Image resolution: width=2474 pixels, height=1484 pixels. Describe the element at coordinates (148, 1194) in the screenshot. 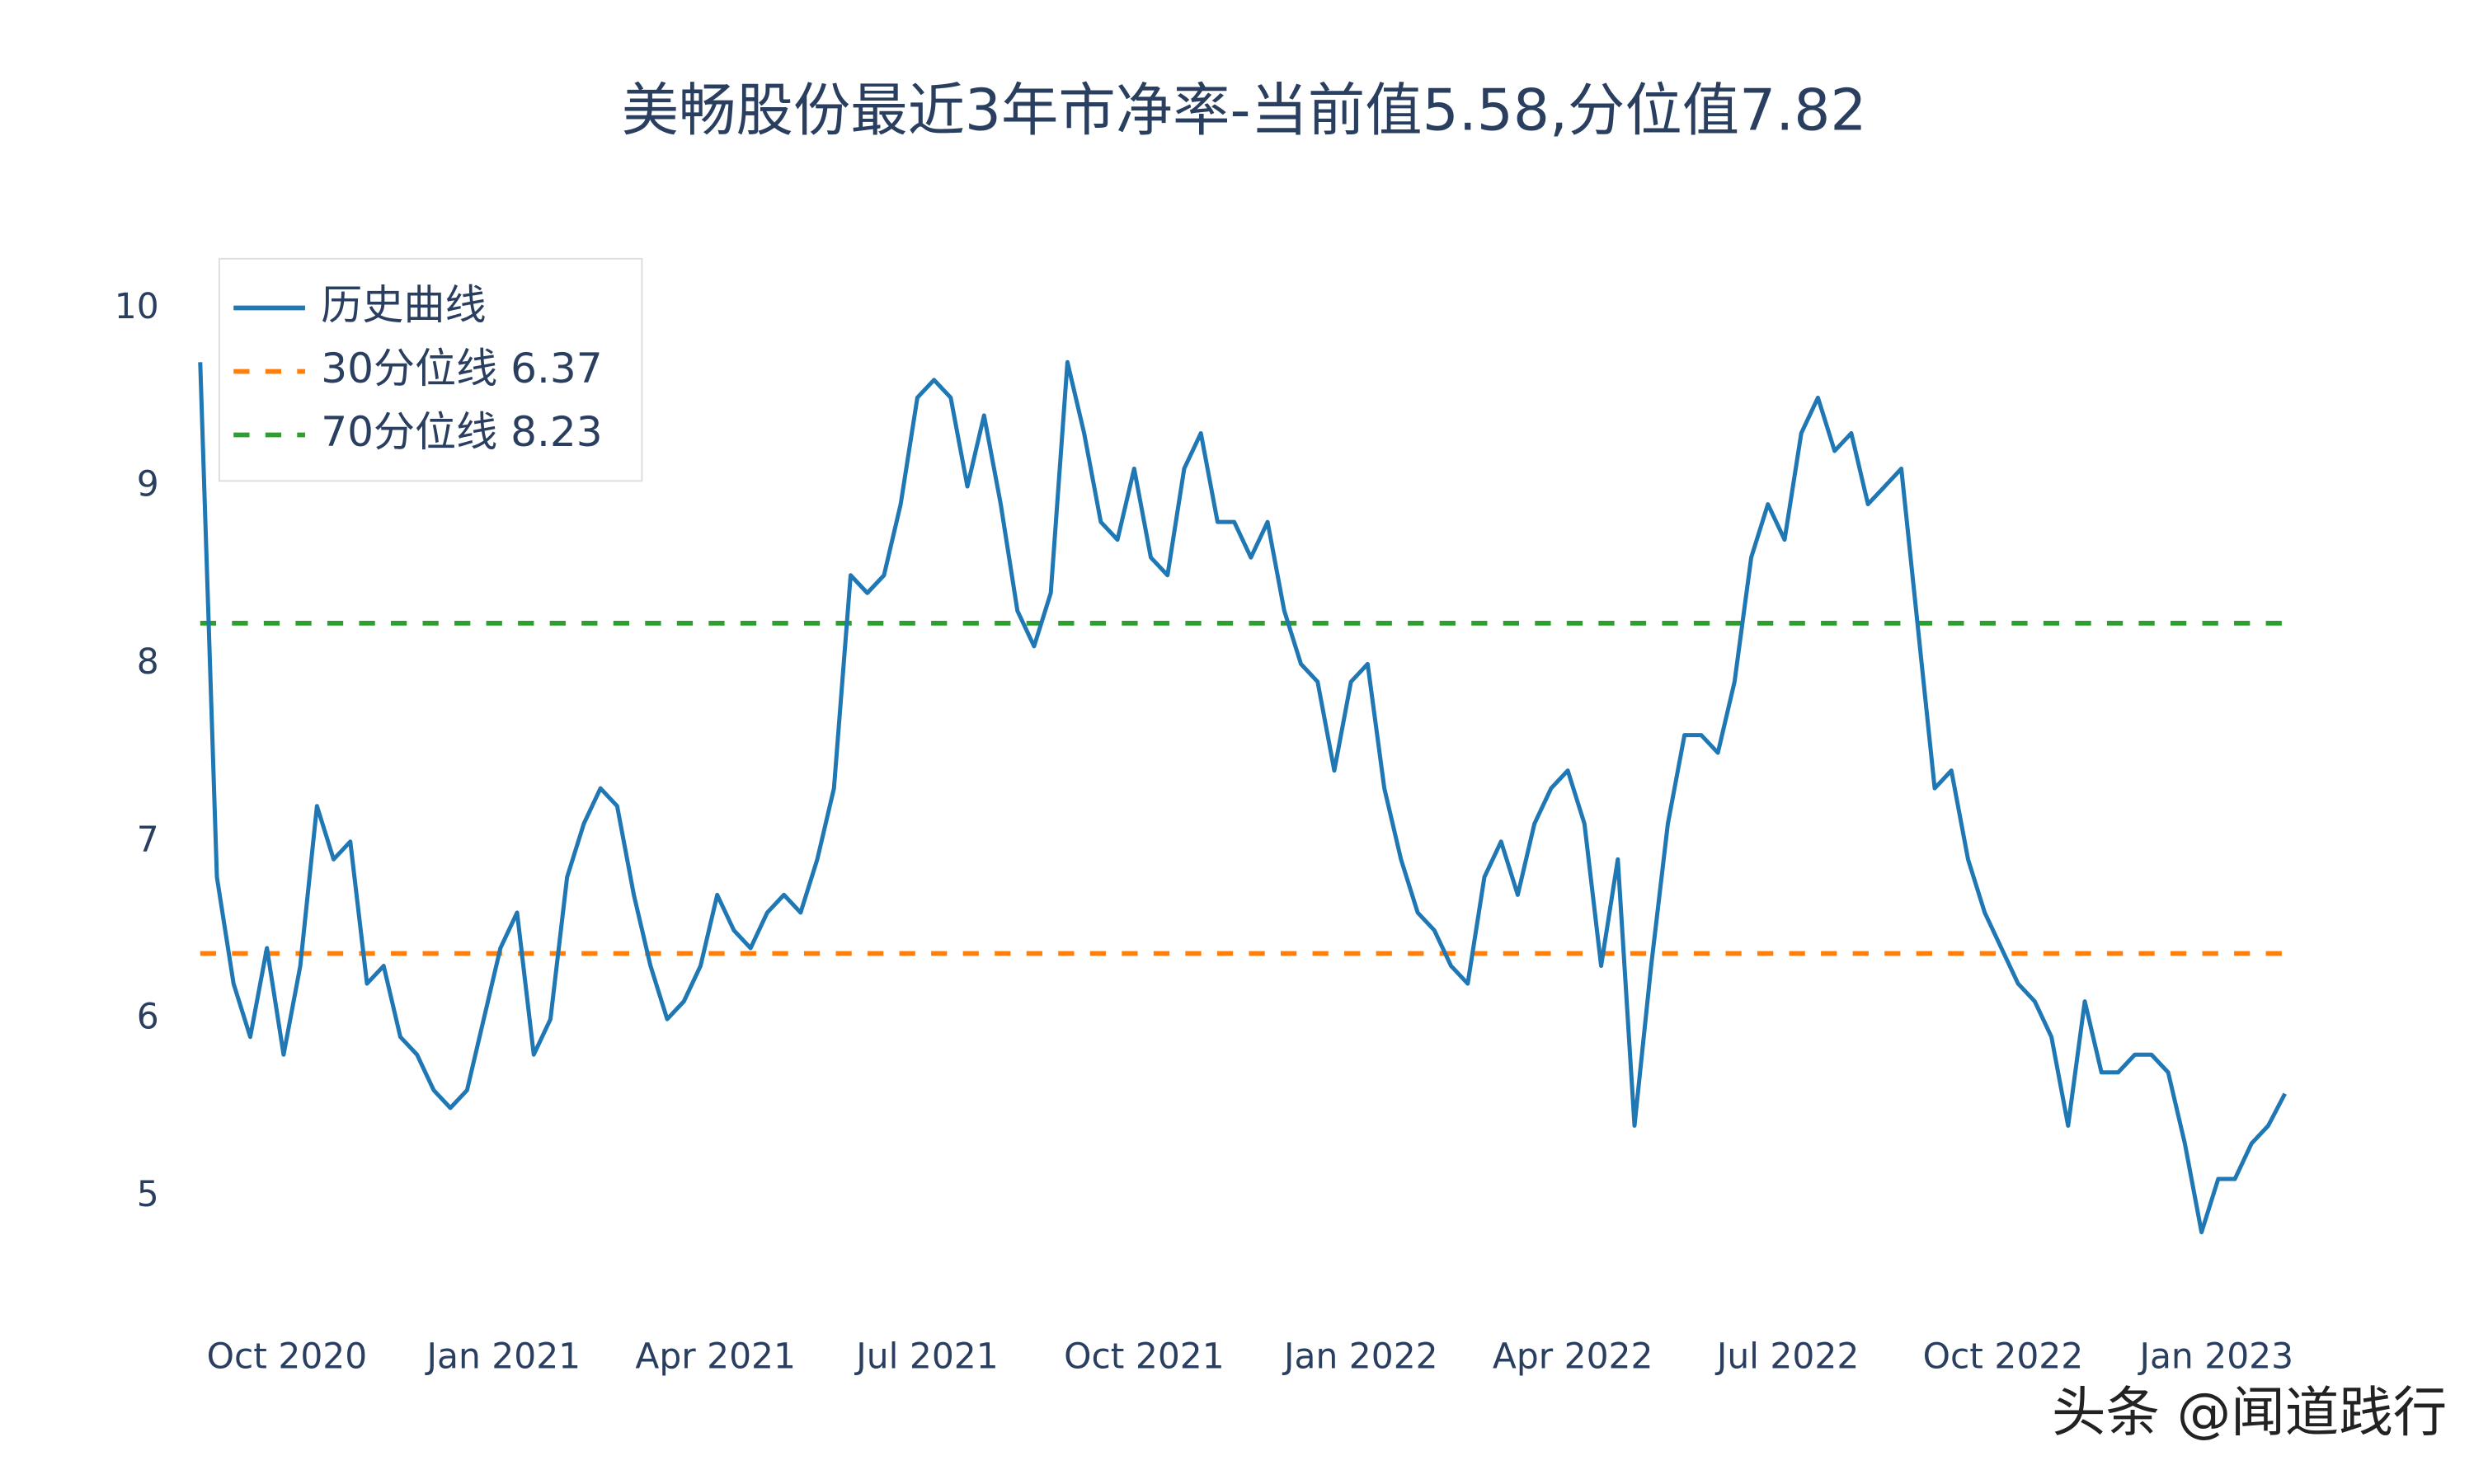

I see `y-tick-label: 5` at that location.